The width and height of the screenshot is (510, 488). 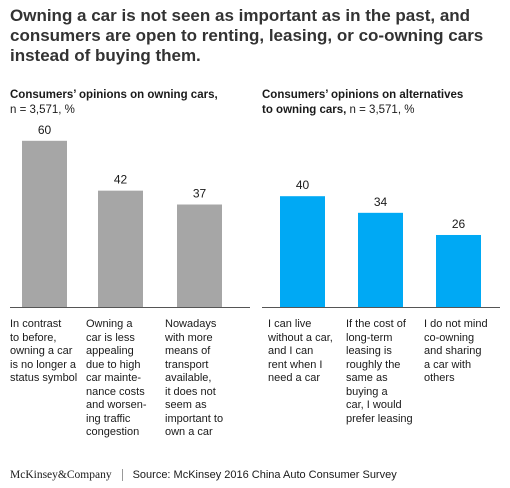 I want to click on value-label-1-1: 60, so click(x=45, y=130).